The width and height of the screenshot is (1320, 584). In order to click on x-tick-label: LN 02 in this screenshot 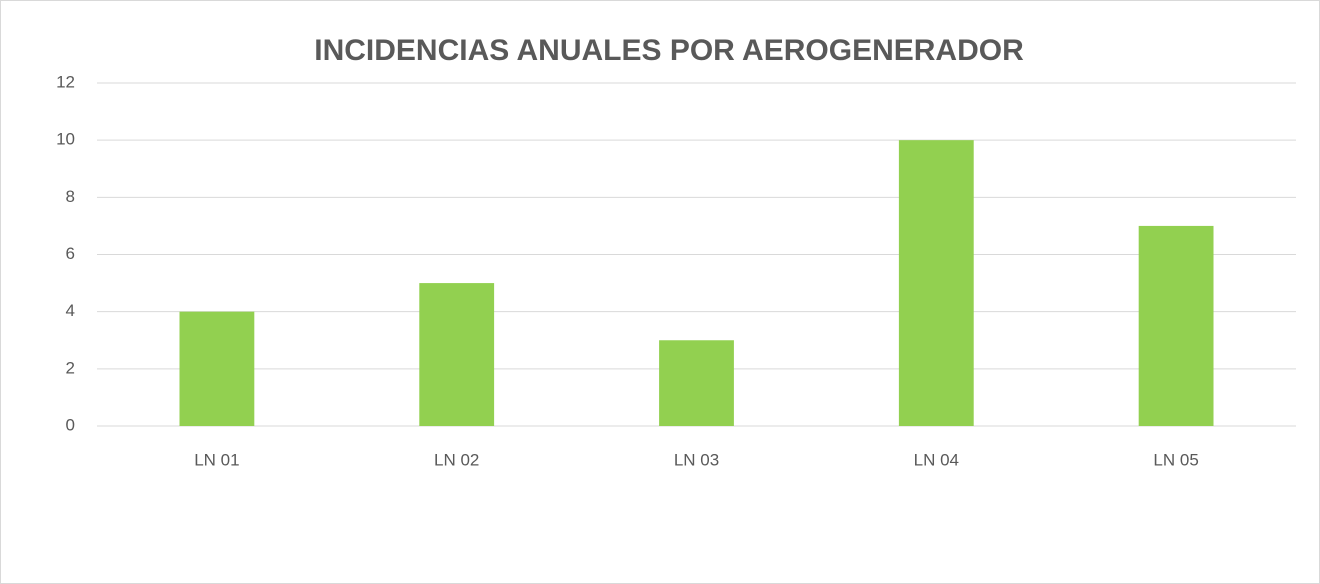, I will do `click(456, 459)`.